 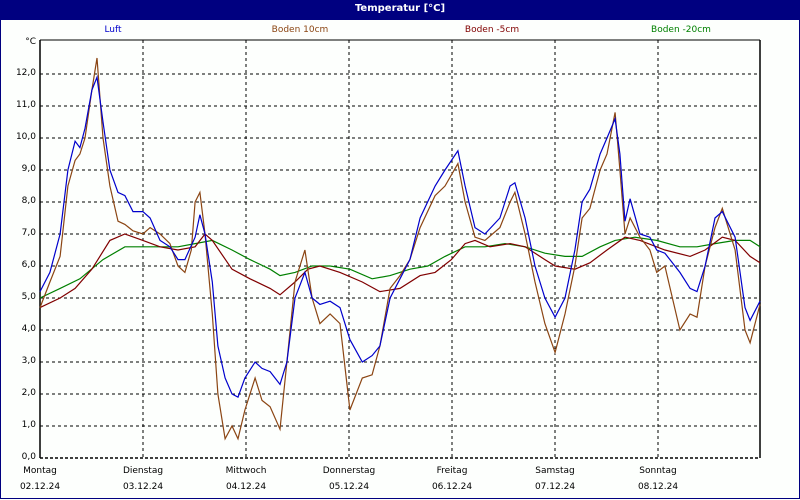 What do you see at coordinates (349, 487) in the screenshot?
I see `x-tick-date: 05.12.24` at bounding box center [349, 487].